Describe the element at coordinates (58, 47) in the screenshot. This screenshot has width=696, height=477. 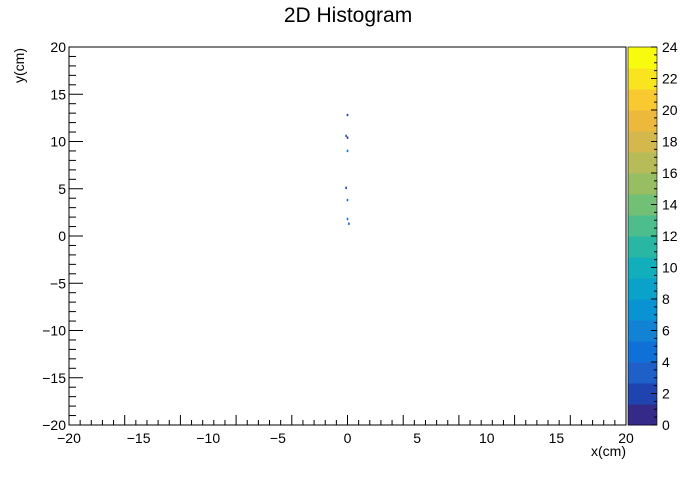
I see `y-tick-label: 20` at that location.